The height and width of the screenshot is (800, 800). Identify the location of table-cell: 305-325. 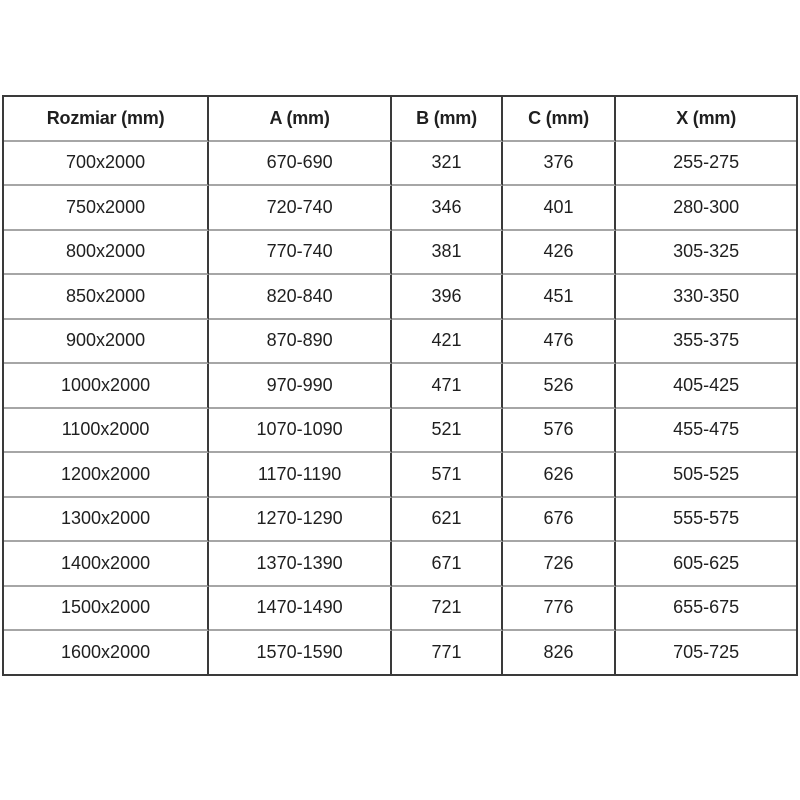
(706, 253).